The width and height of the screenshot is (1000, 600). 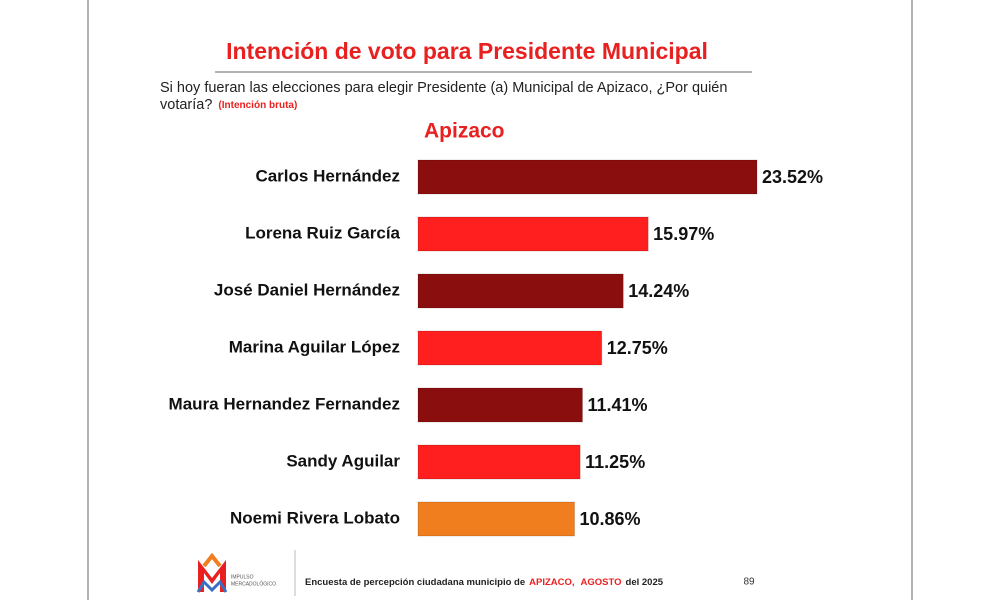 I want to click on category-label: Sandy Aguilar, so click(x=343, y=460).